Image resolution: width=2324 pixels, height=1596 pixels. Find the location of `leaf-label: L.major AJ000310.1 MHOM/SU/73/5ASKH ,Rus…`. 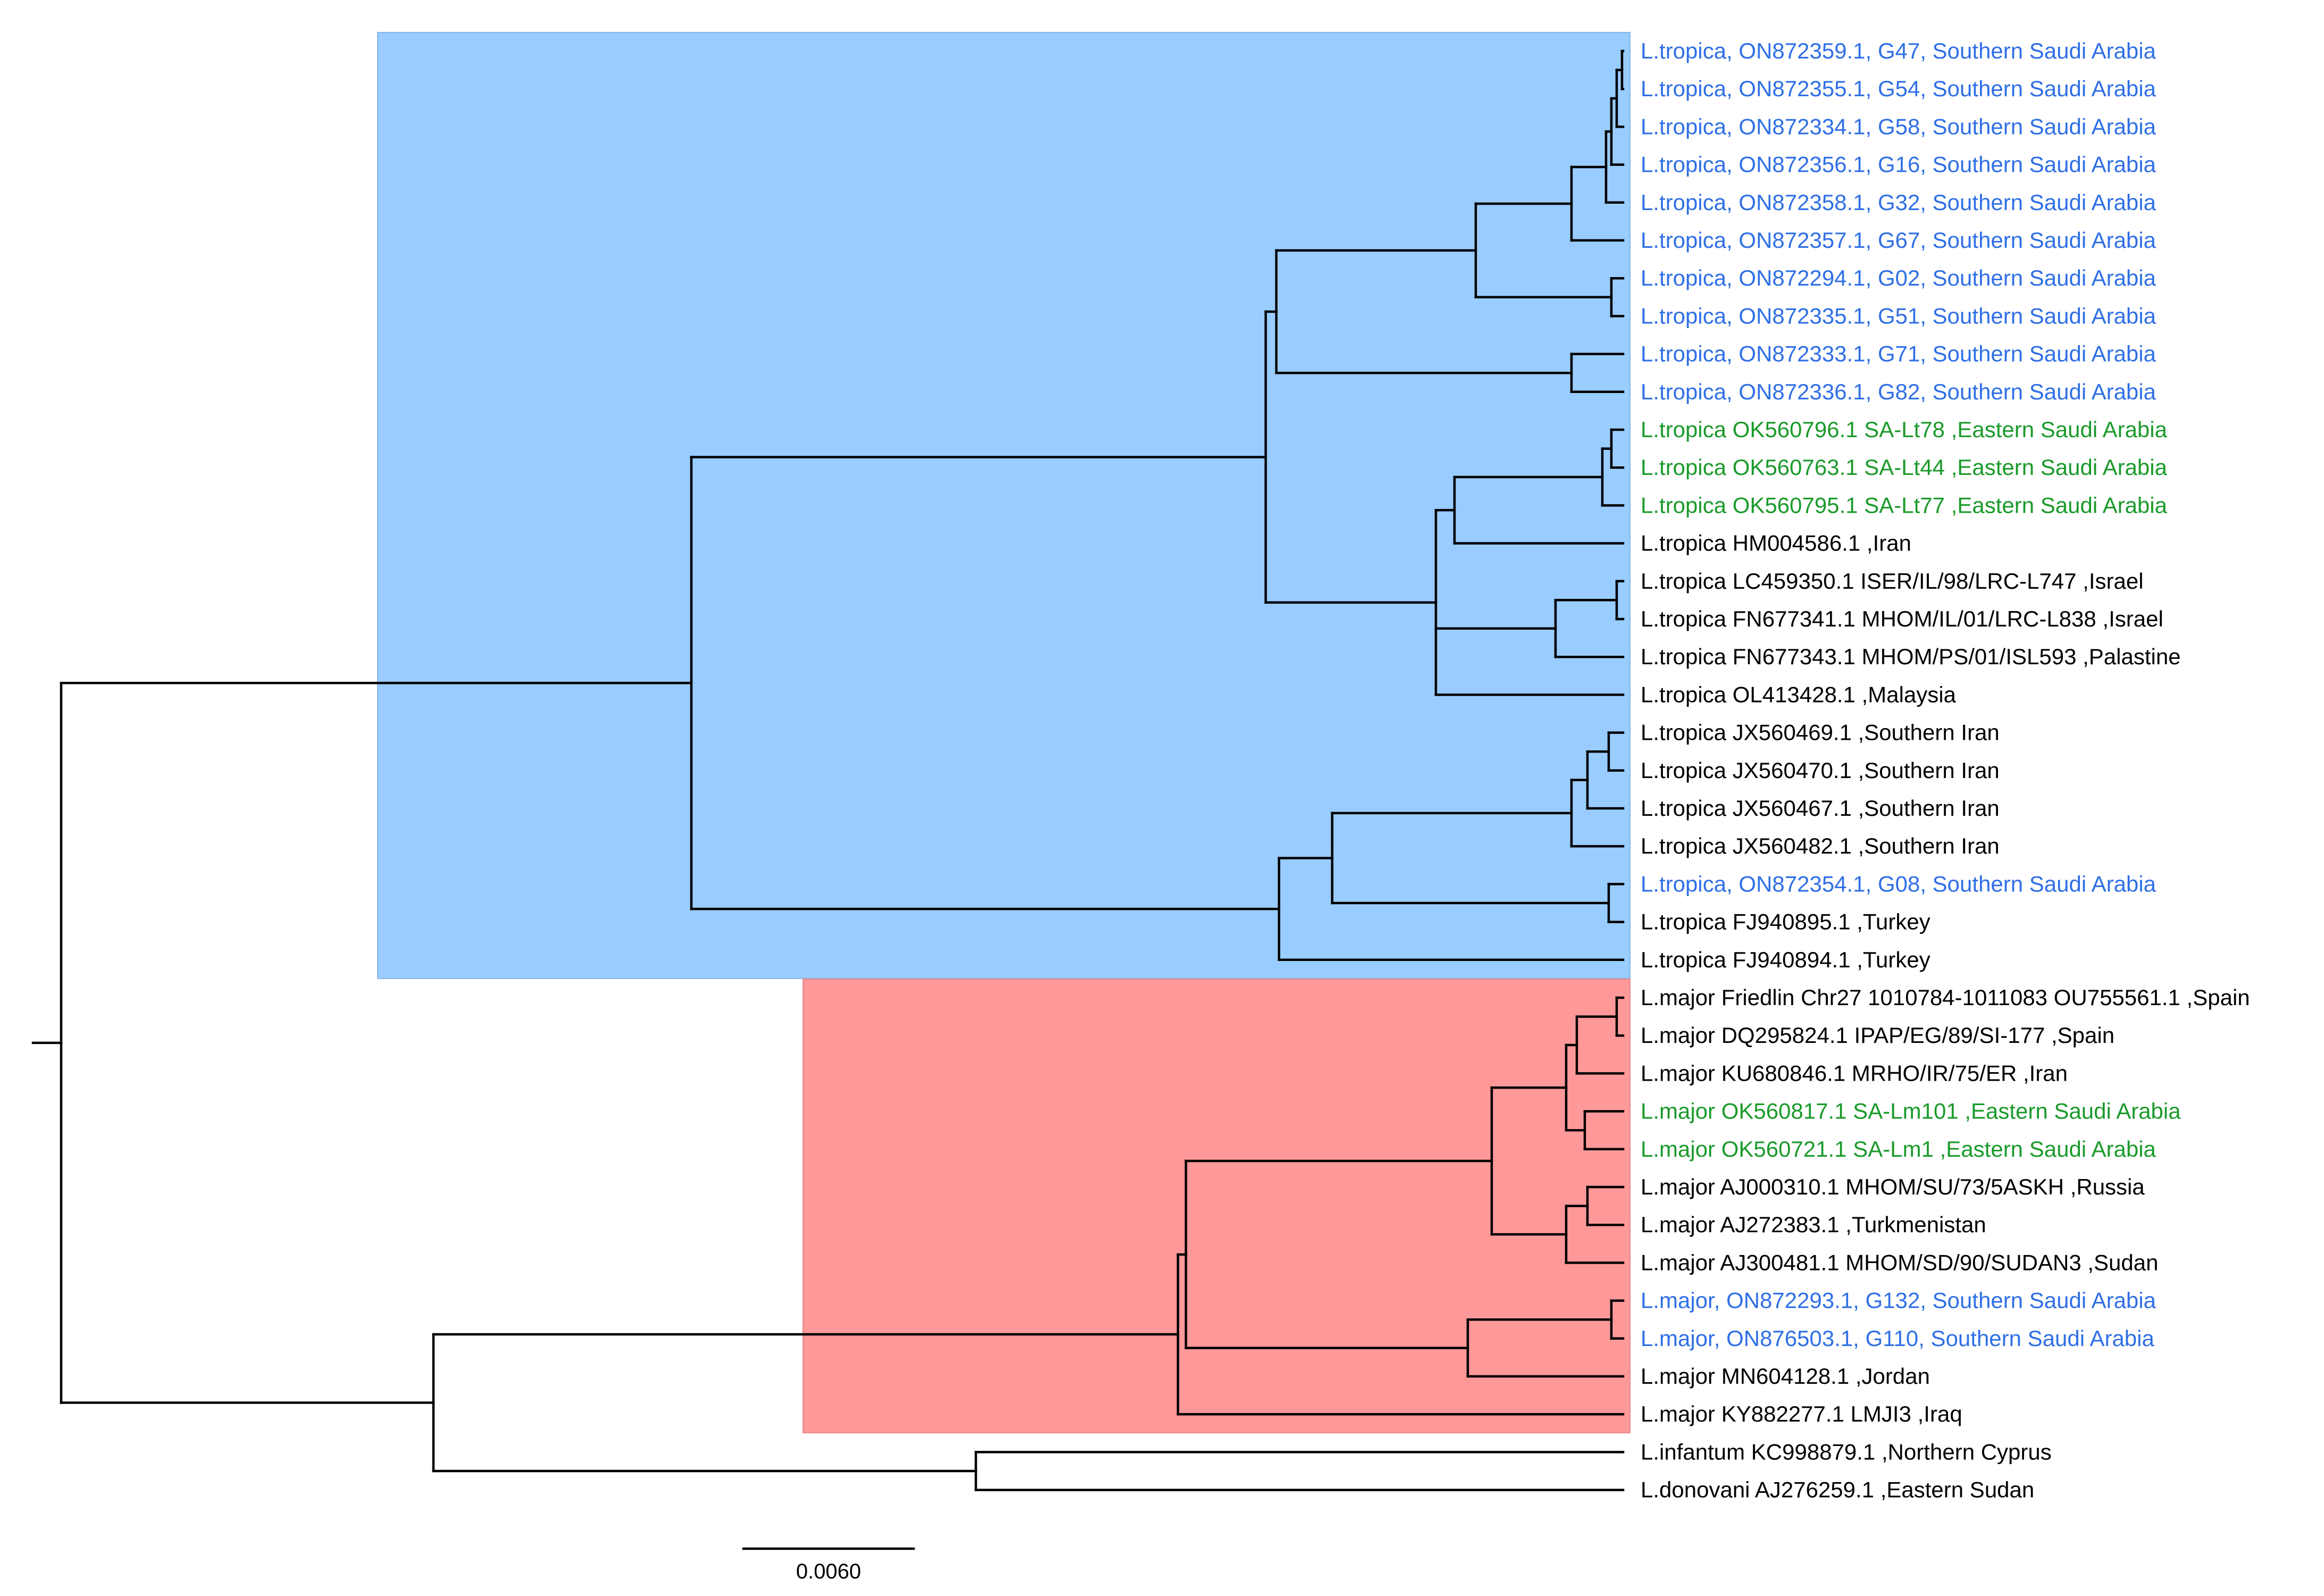

leaf-label: L.major AJ000310.1 MHOM/SU/73/5ASKH ,Rus… is located at coordinates (1893, 1186).